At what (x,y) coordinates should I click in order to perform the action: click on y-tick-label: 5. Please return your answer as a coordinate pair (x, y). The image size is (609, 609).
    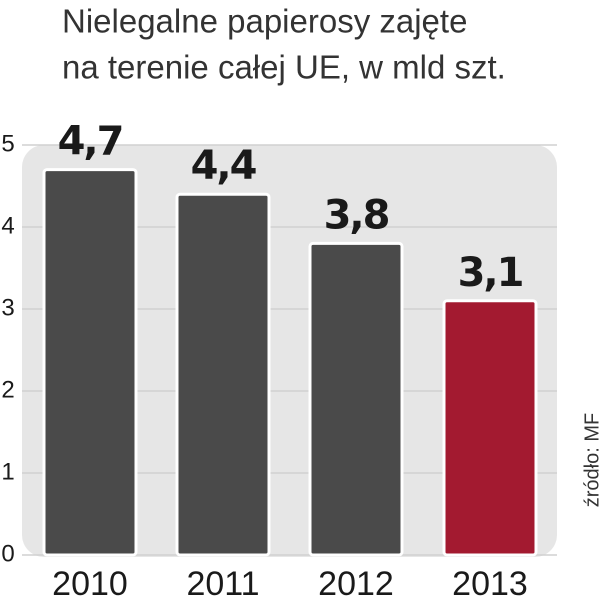
    Looking at the image, I should click on (7, 143).